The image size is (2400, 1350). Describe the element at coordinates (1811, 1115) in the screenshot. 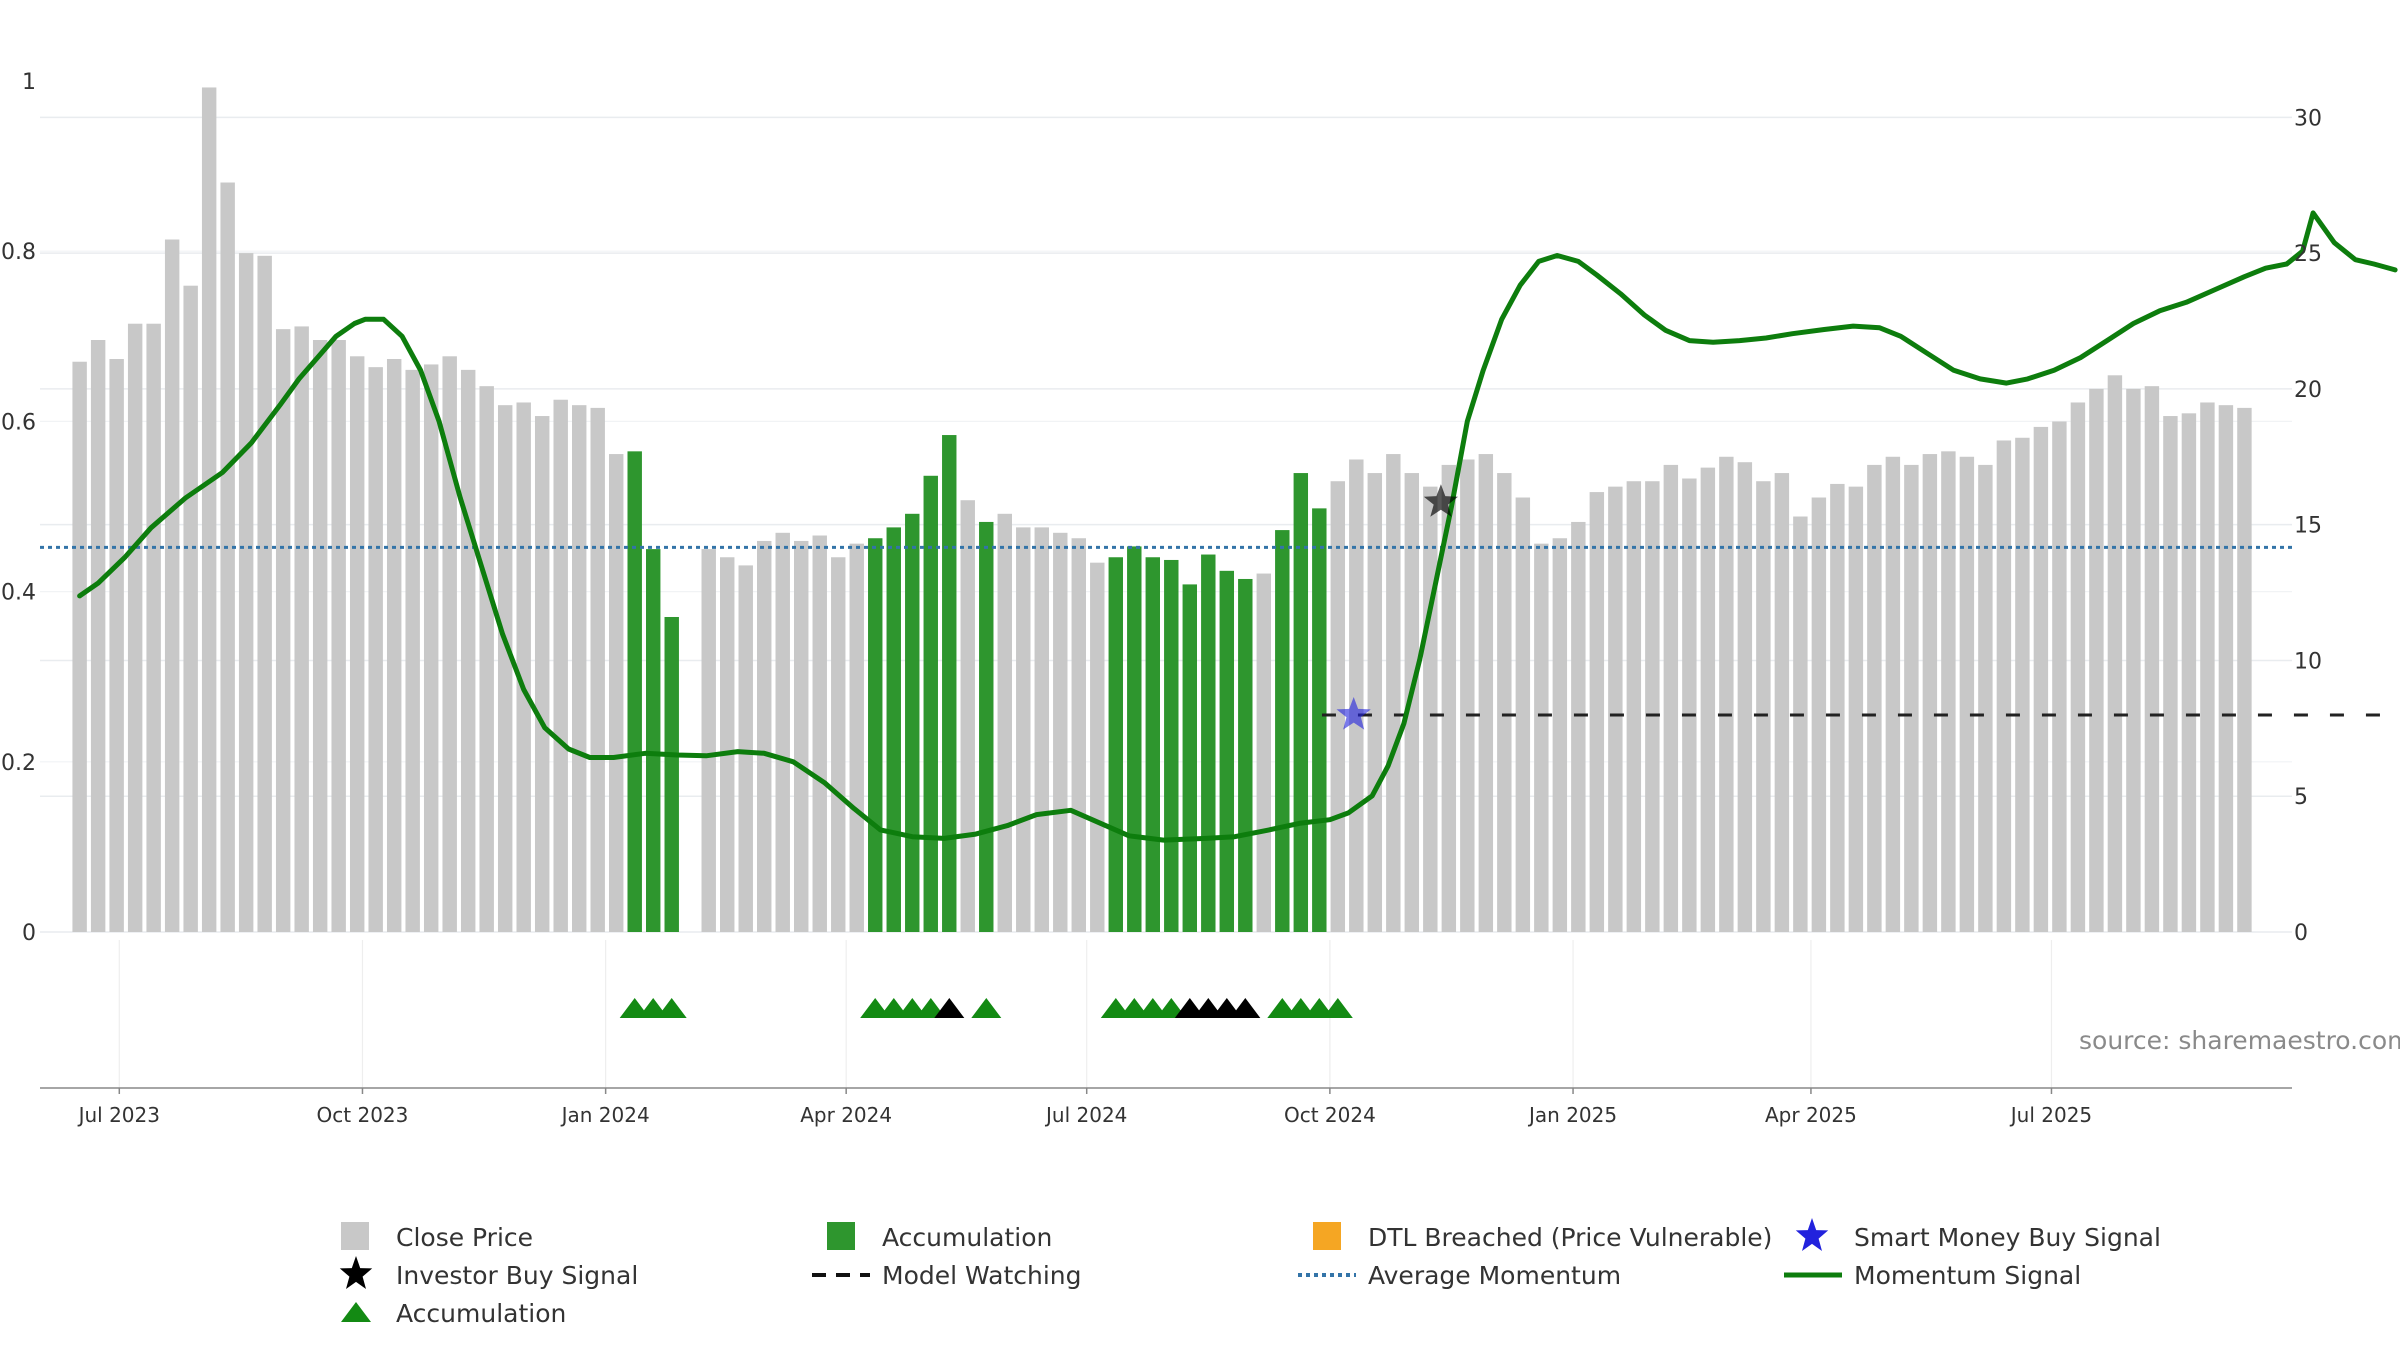

I see `x-tick-label: Apr 2025` at that location.